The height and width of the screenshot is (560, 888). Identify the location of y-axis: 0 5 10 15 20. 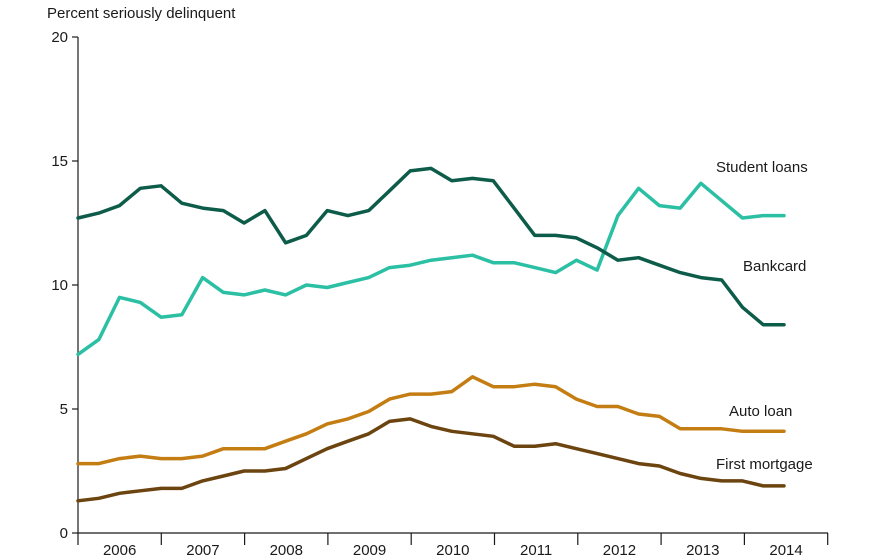
(65, 285).